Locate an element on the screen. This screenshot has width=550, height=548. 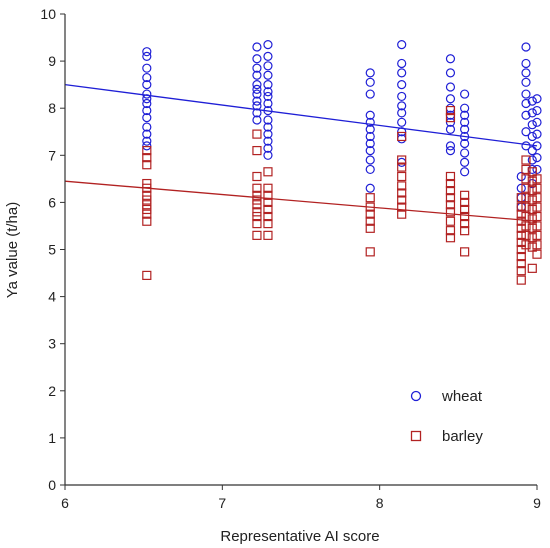
x-tick-label: 9 is located at coordinates (537, 503).